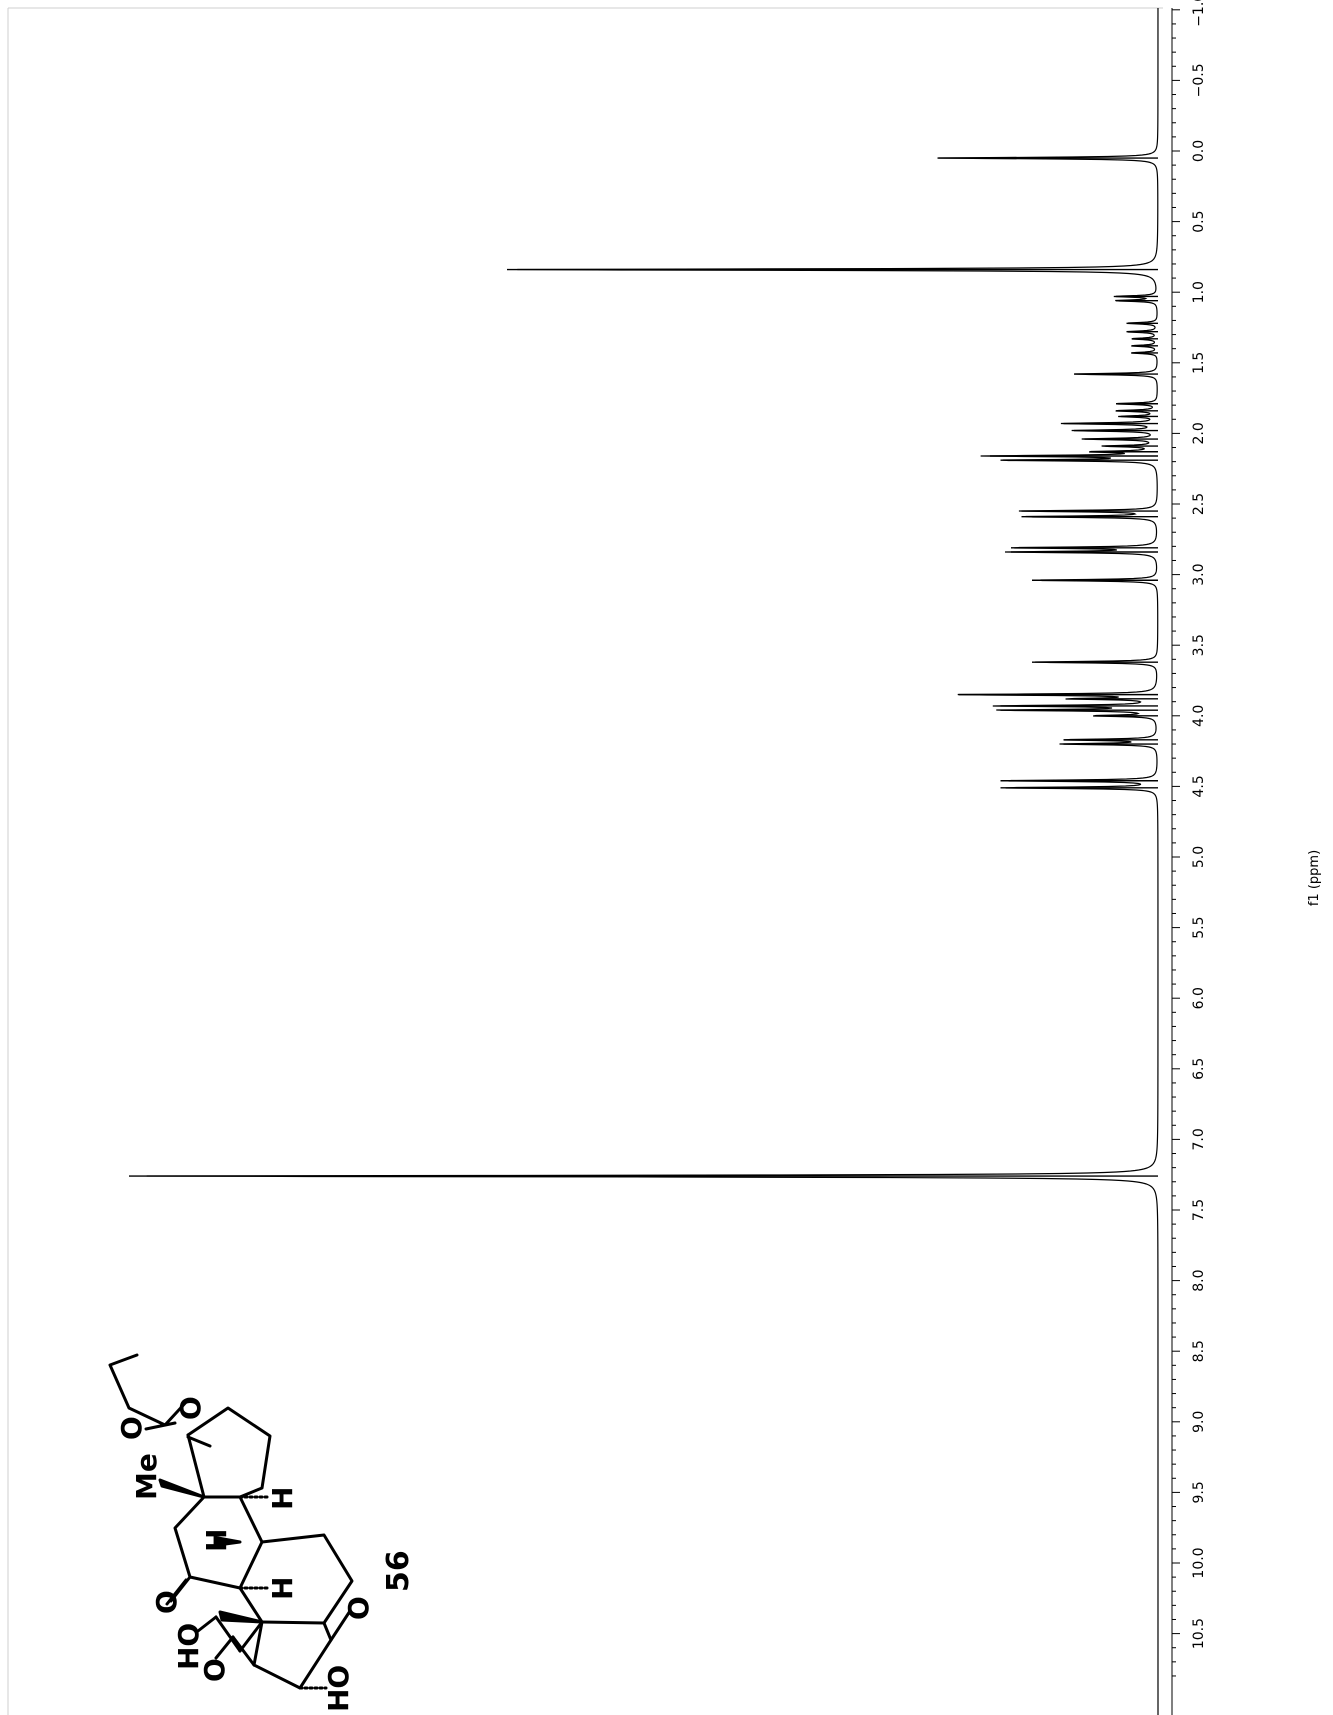 This screenshot has width=1333, height=1715. Describe the element at coordinates (1199, 574) in the screenshot. I see `tick-label: 3.0` at that location.